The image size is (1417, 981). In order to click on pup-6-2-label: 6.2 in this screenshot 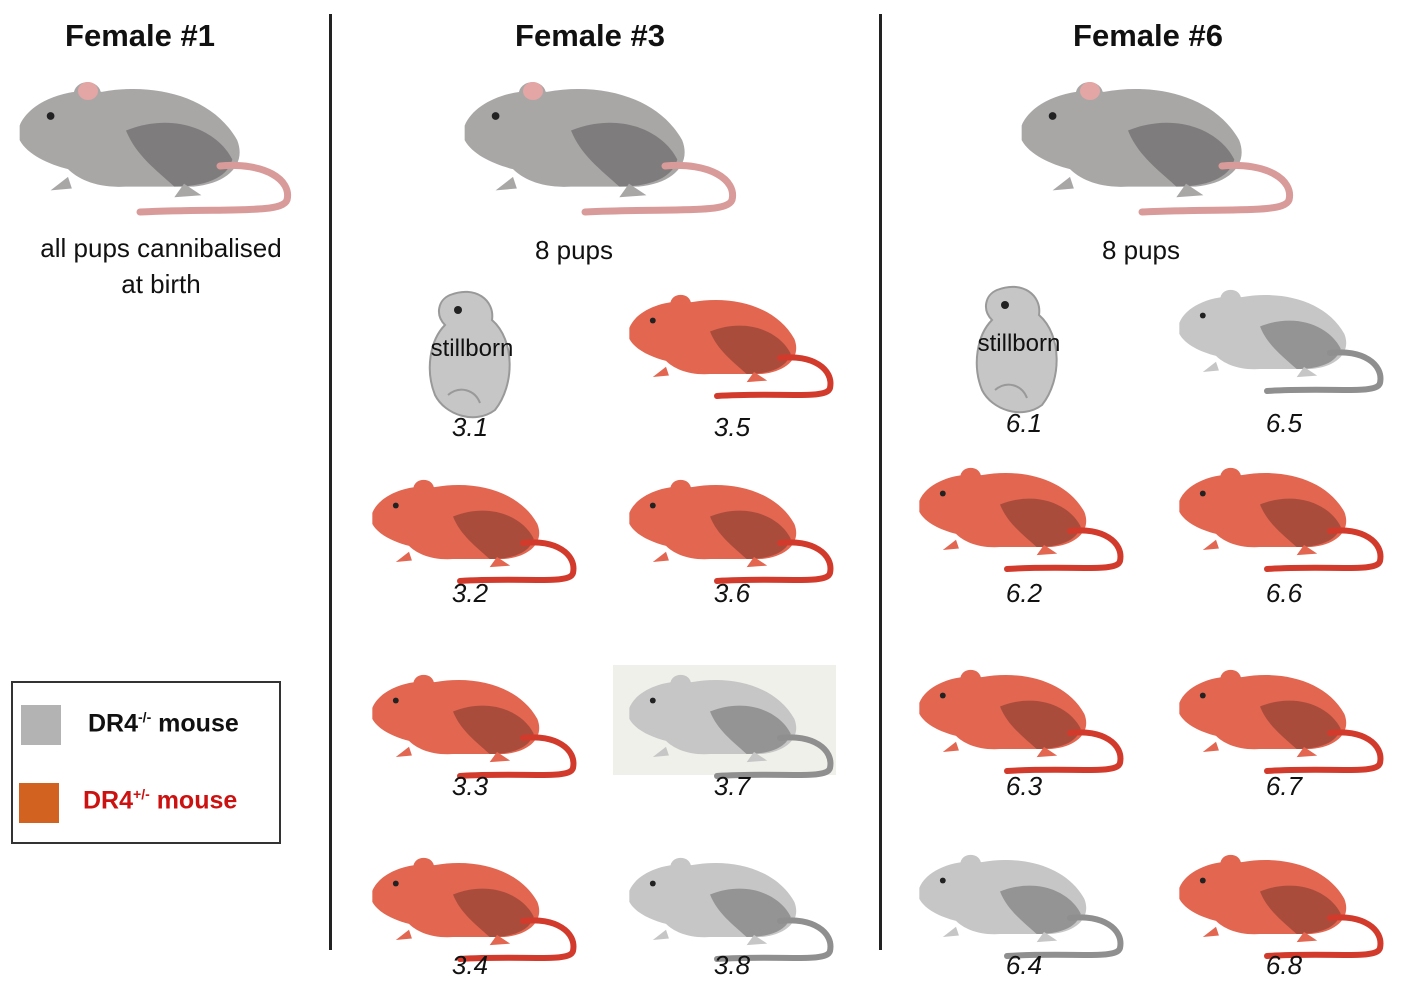, I will do `click(1024, 593)`.